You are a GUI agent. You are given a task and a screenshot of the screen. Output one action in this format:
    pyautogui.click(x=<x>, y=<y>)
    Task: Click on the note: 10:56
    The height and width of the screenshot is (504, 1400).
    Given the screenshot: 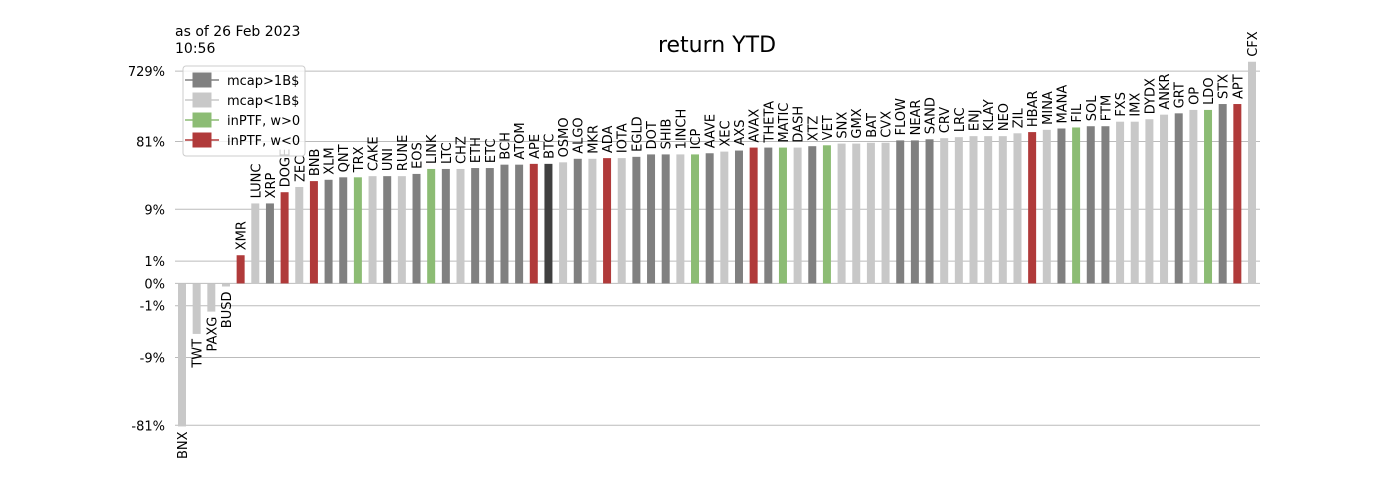 What is the action you would take?
    pyautogui.click(x=195, y=49)
    